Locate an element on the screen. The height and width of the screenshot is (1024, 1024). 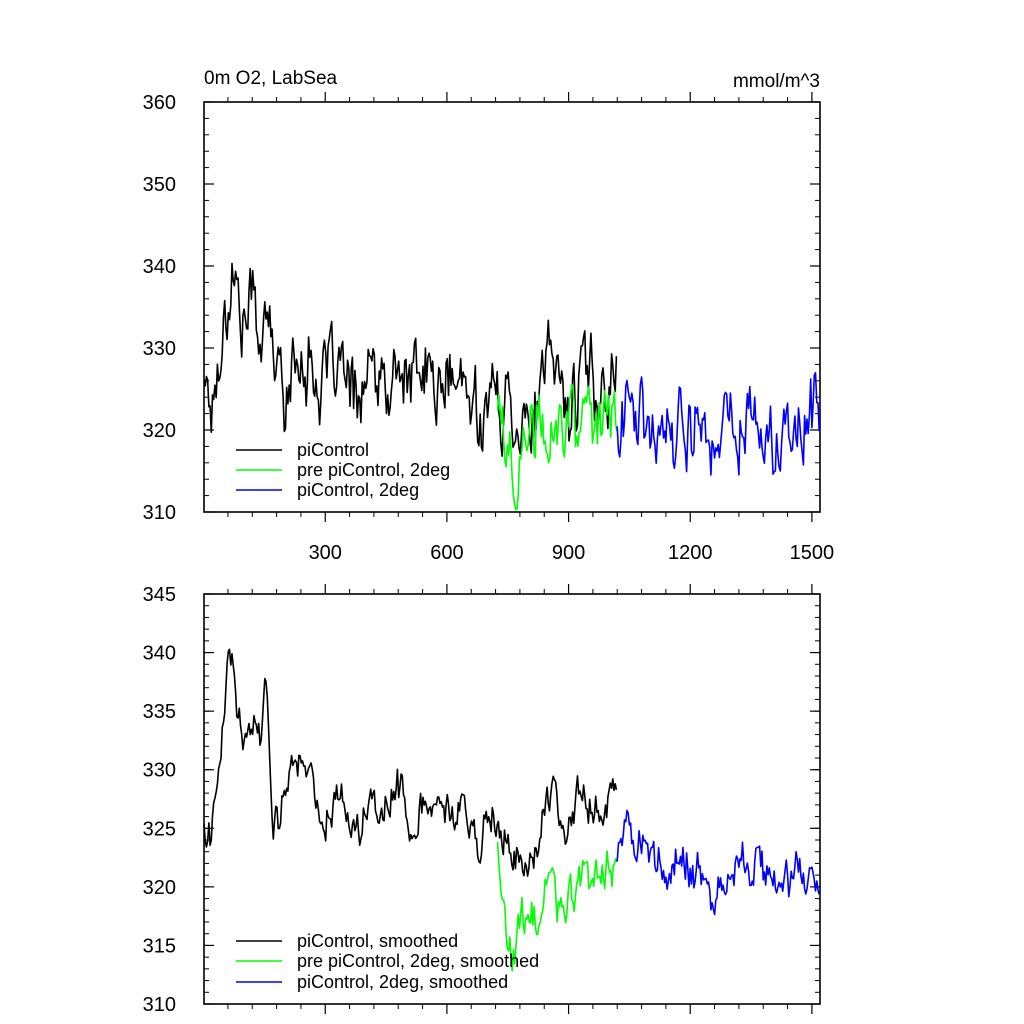
top-xtick-label: 1500 is located at coordinates (812, 553).